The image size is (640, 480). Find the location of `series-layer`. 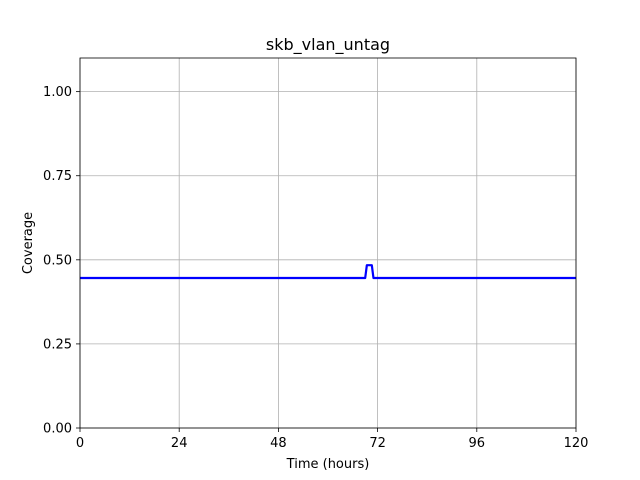

series-layer is located at coordinates (328, 272).